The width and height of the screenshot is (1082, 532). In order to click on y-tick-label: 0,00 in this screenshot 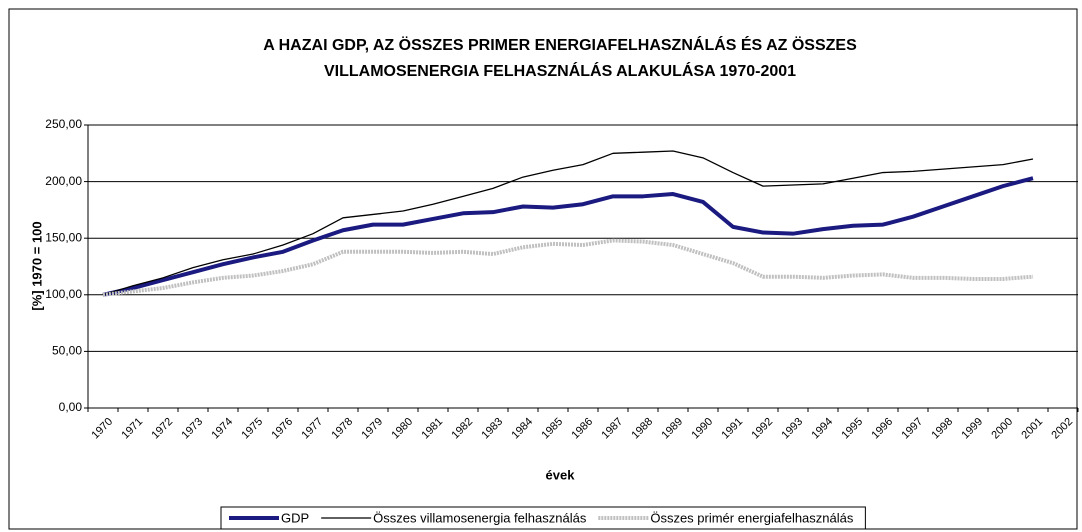, I will do `click(71, 407)`.